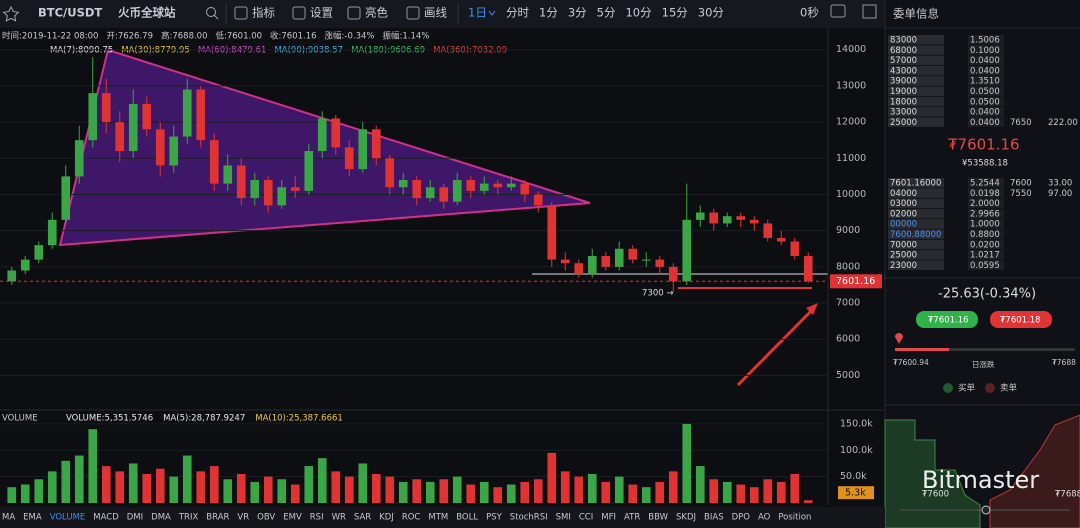  I want to click on indicator-tab: BIAS, so click(714, 518).